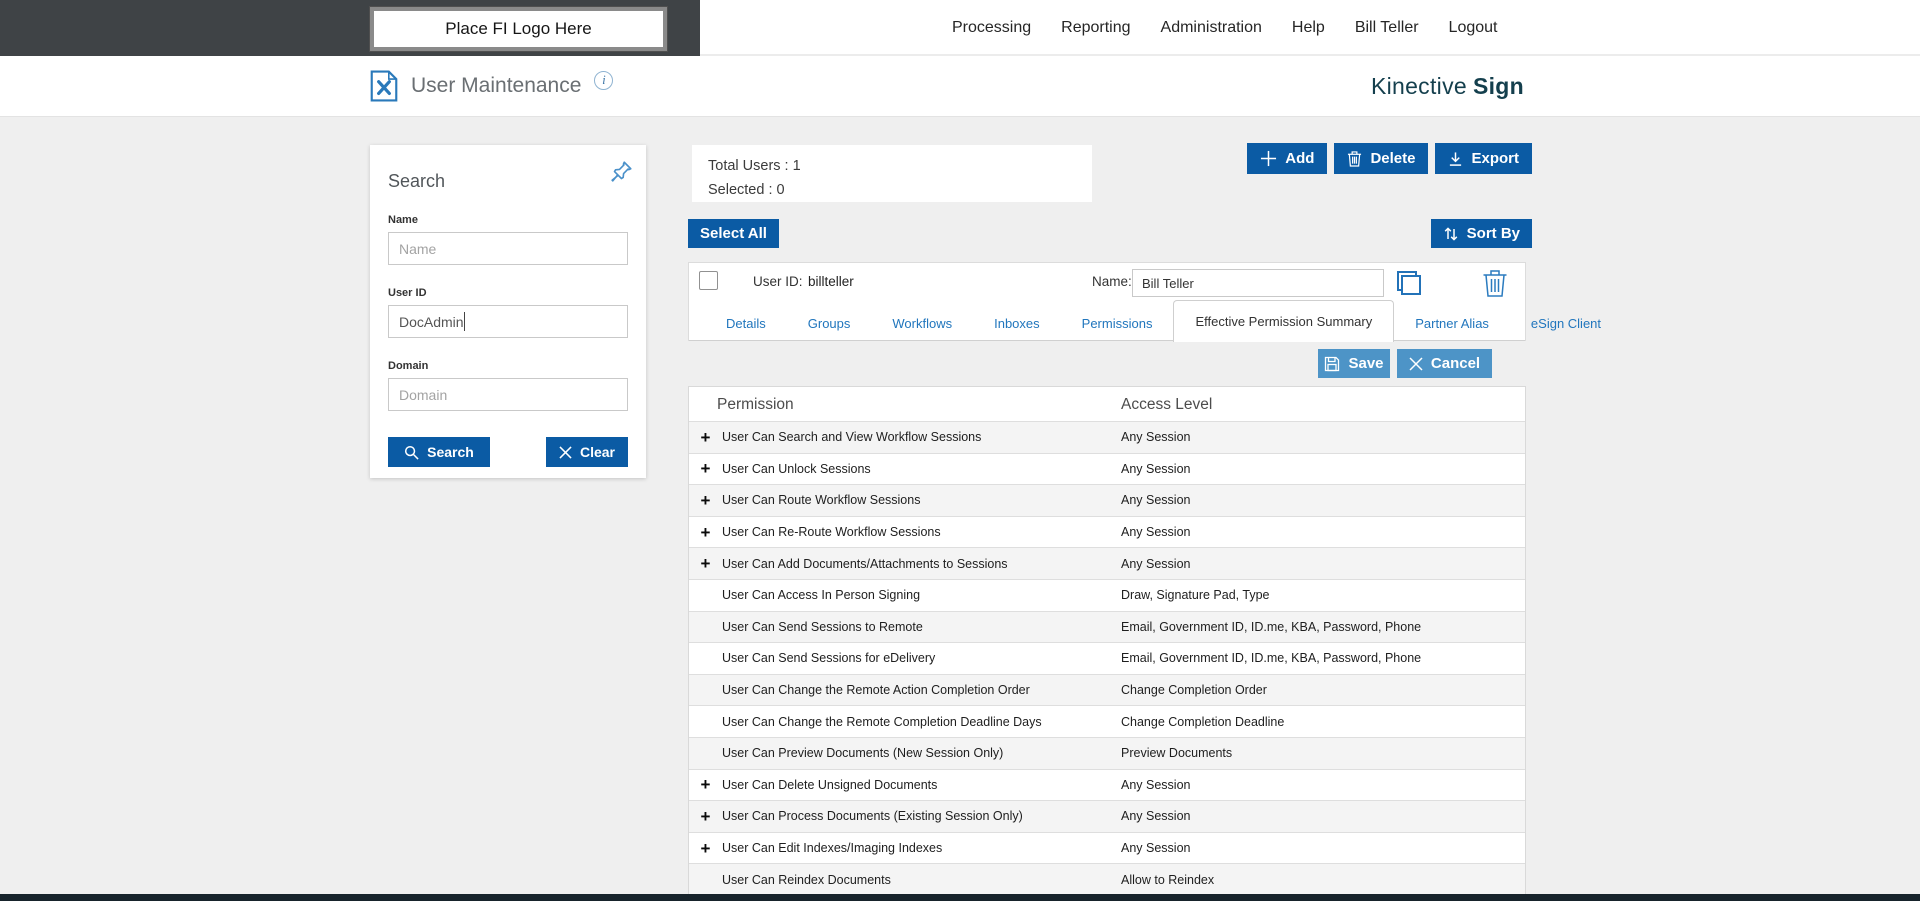 Image resolution: width=1920 pixels, height=901 pixels. Describe the element at coordinates (496, 85) in the screenshot. I see `page-title: User Maintenance` at that location.